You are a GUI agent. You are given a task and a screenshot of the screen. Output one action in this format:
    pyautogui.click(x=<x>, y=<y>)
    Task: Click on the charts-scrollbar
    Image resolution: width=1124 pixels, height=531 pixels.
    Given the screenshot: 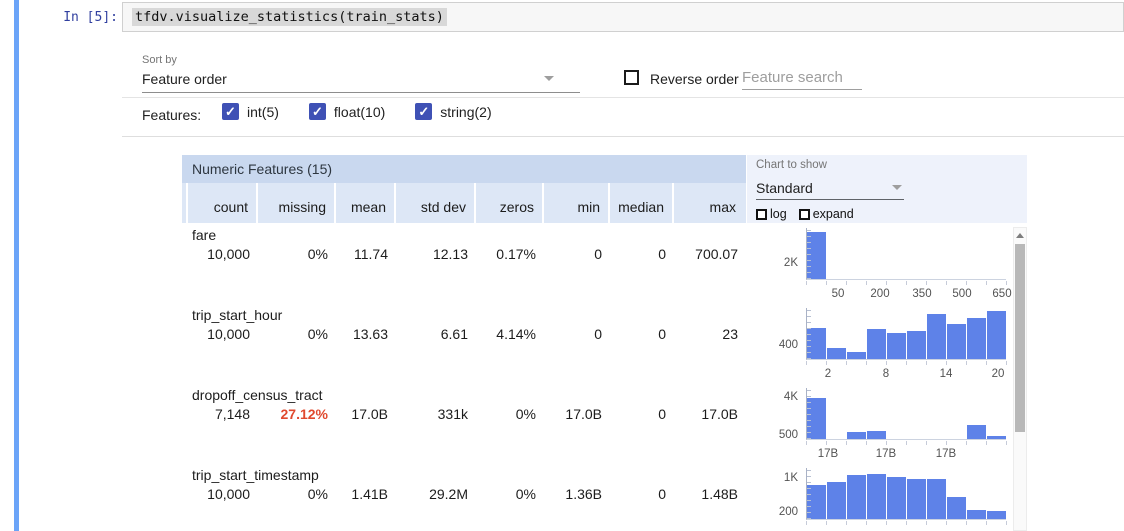 What is the action you would take?
    pyautogui.click(x=1020, y=379)
    